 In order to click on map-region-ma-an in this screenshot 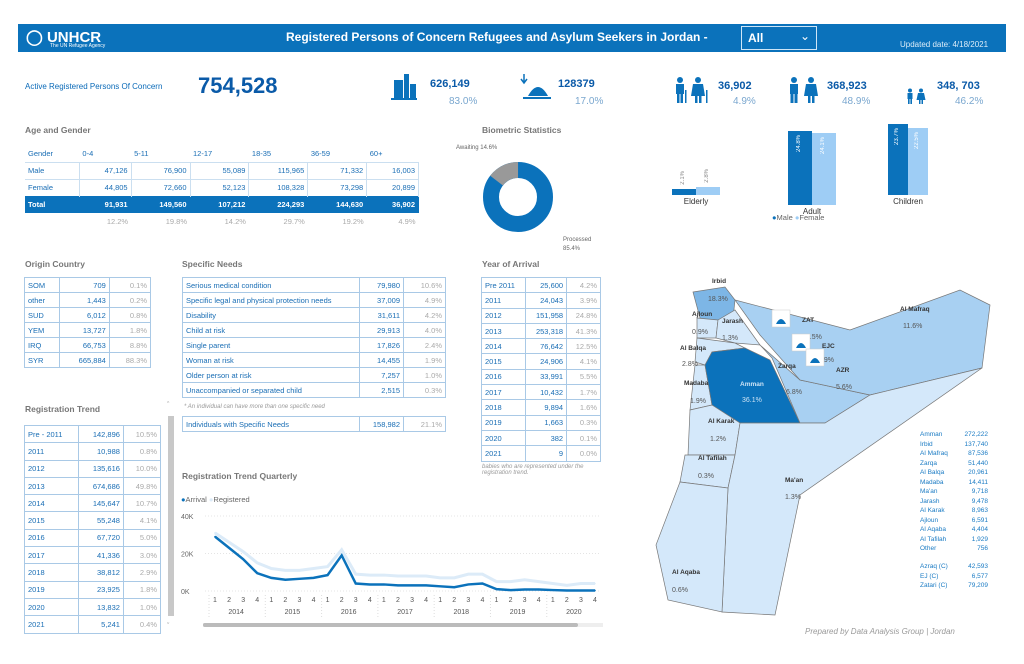, I will do `click(852, 491)`.